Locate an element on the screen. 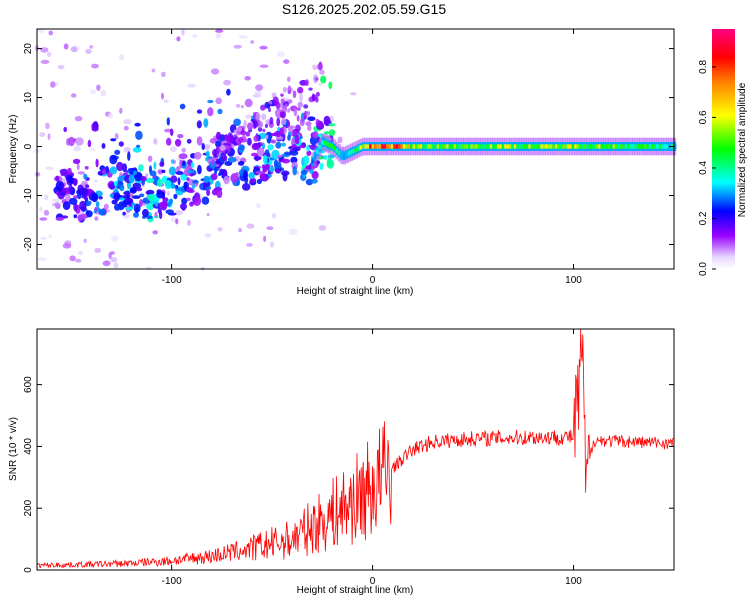  colorbar-tick-label: 0.8 is located at coordinates (703, 67).